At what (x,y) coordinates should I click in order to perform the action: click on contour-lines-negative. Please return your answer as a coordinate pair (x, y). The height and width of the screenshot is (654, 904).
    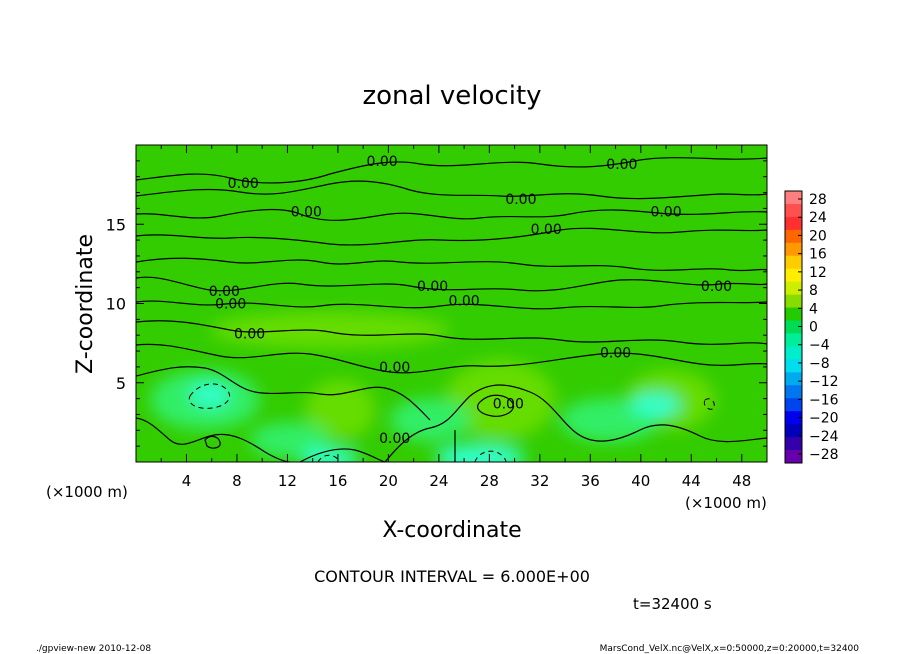
    Looking at the image, I should click on (451, 422).